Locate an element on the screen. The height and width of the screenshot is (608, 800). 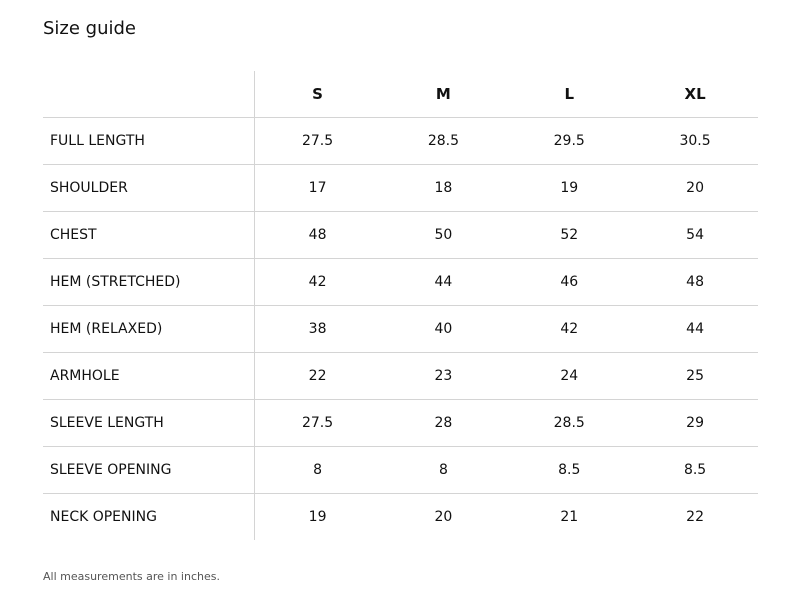
row-label: ARMHOLE is located at coordinates (149, 376).